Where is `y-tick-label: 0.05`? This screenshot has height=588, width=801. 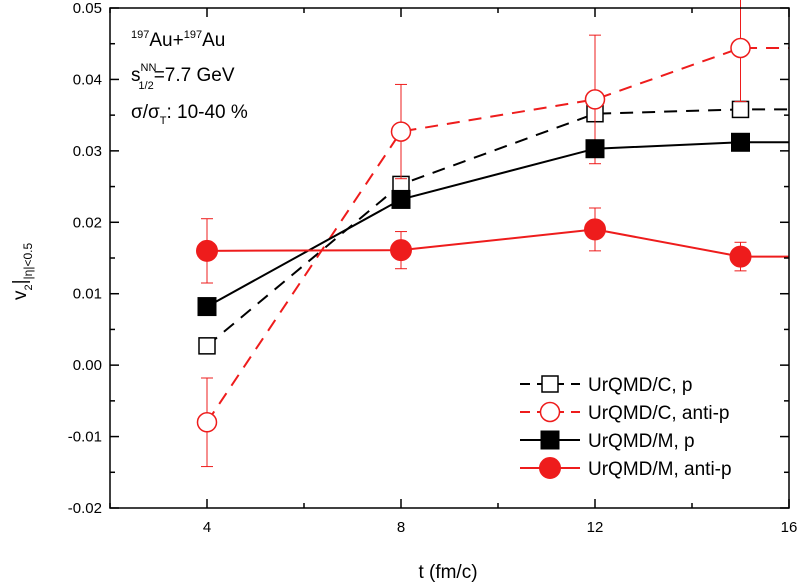
y-tick-label: 0.05 is located at coordinates (87, 8).